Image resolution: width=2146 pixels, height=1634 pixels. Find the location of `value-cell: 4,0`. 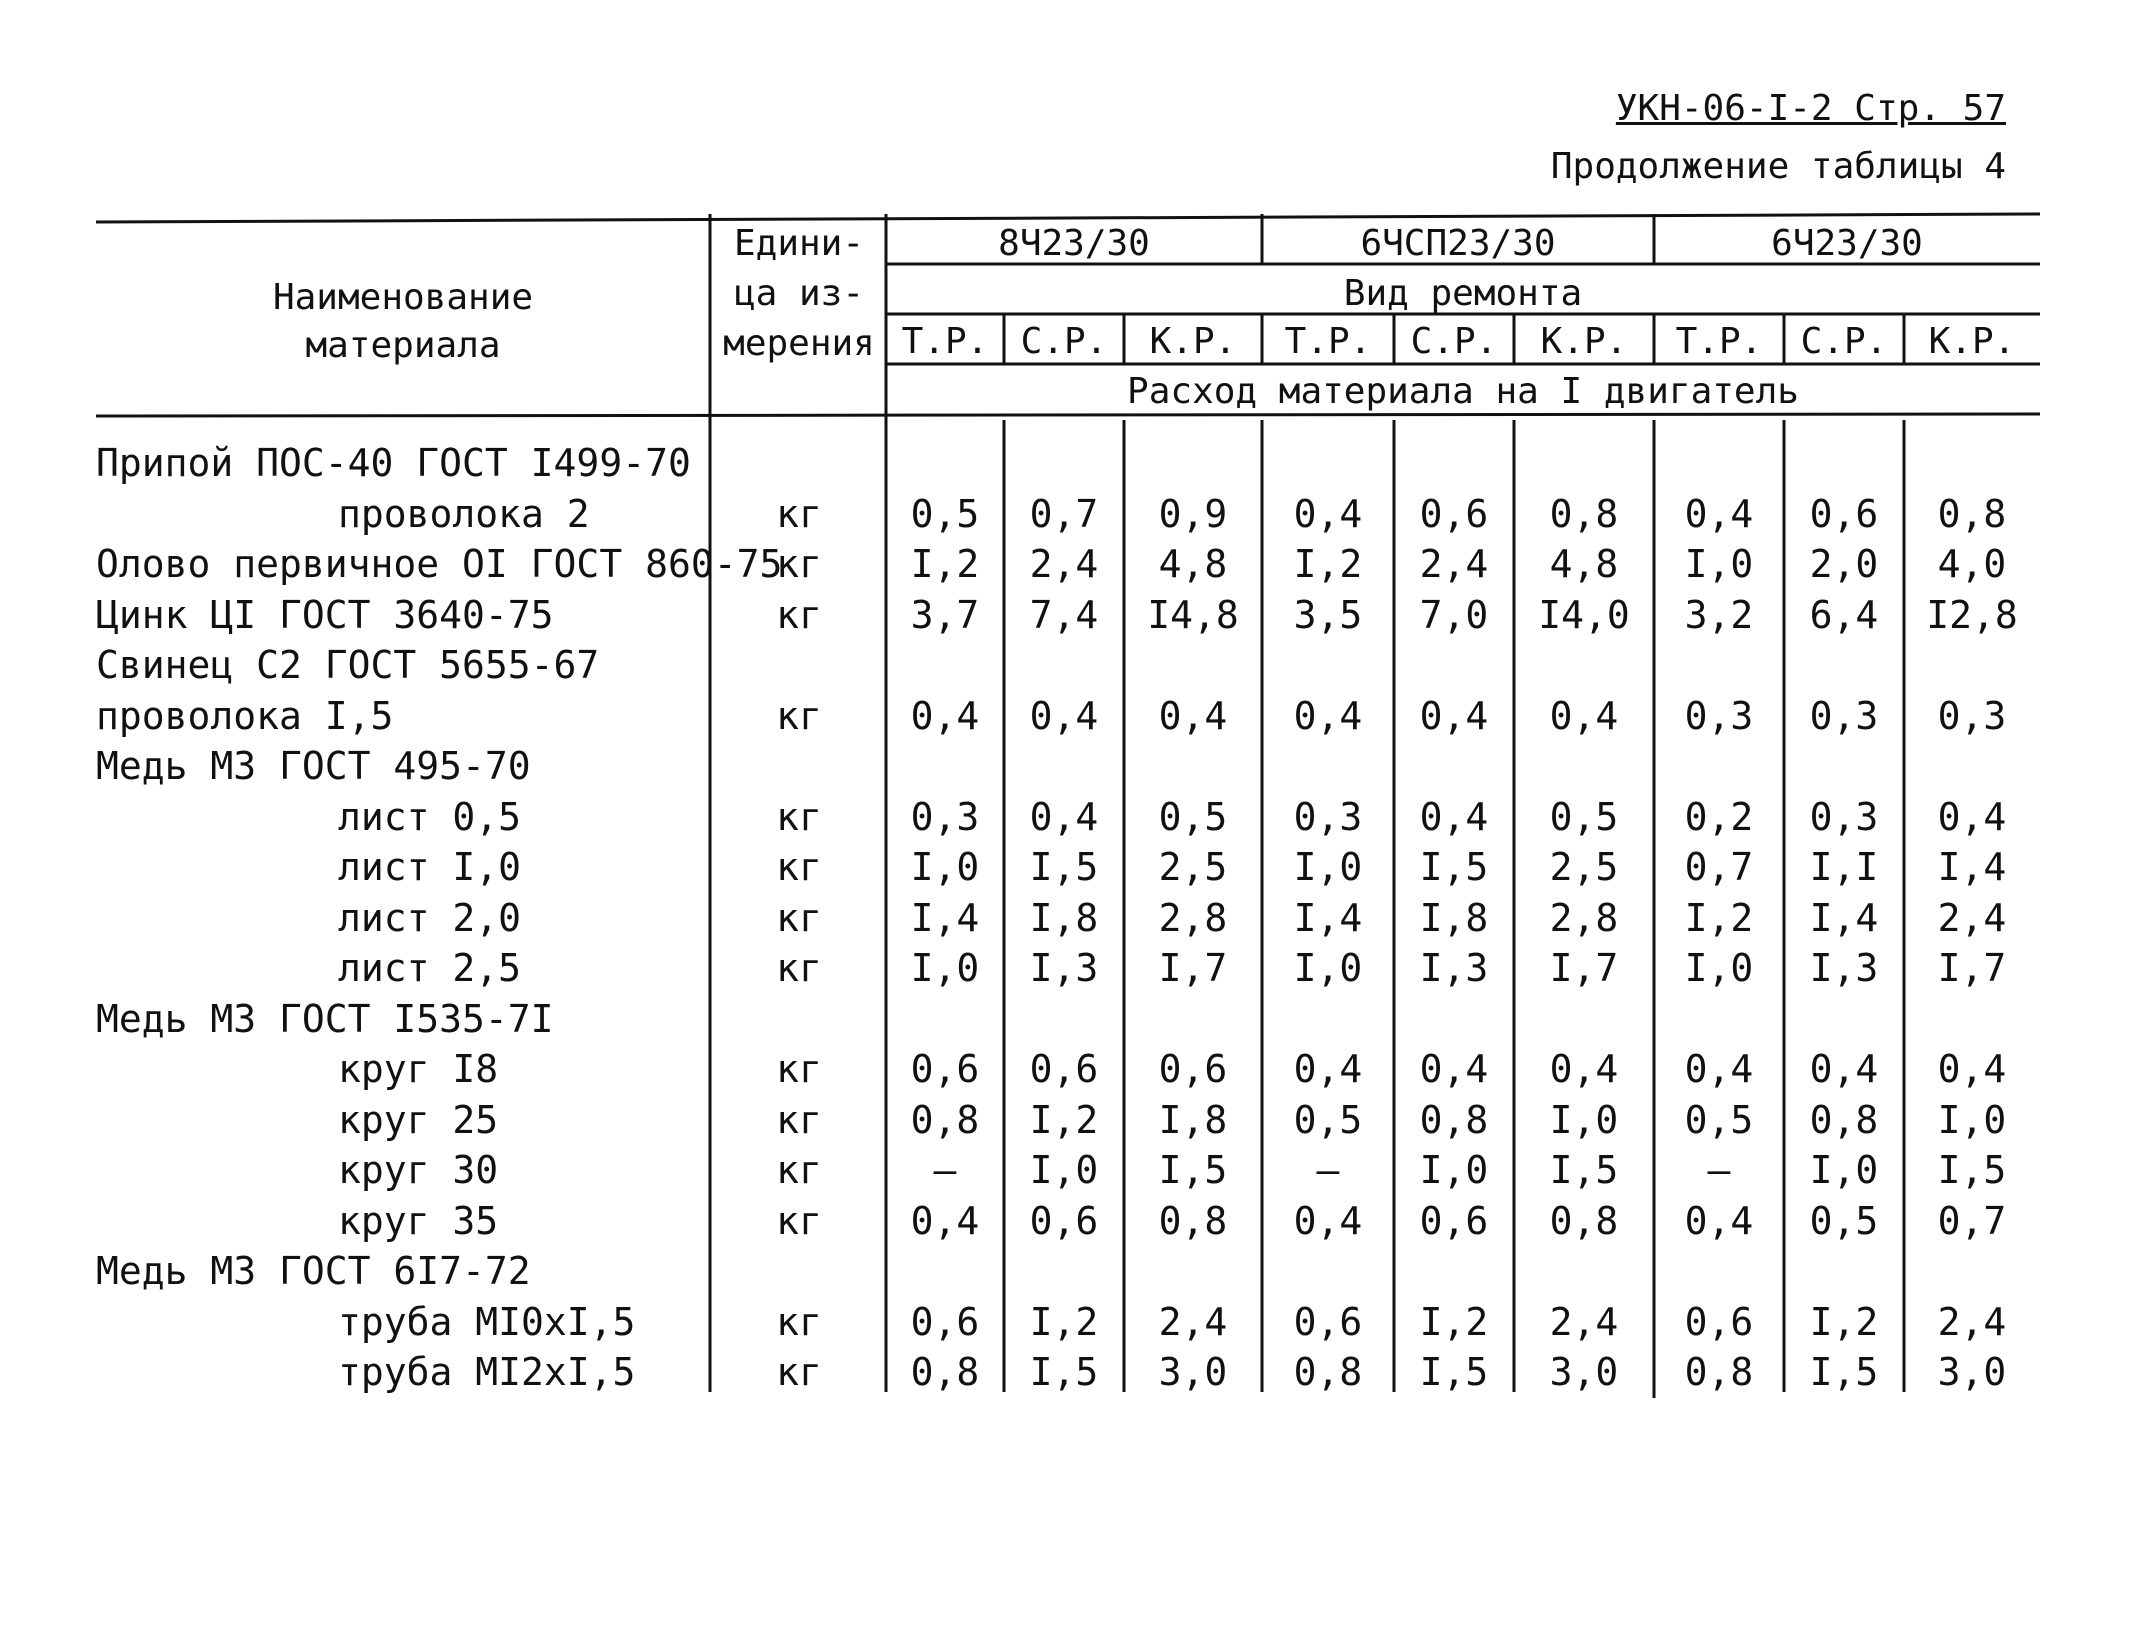

value-cell: 4,0 is located at coordinates (1972, 564).